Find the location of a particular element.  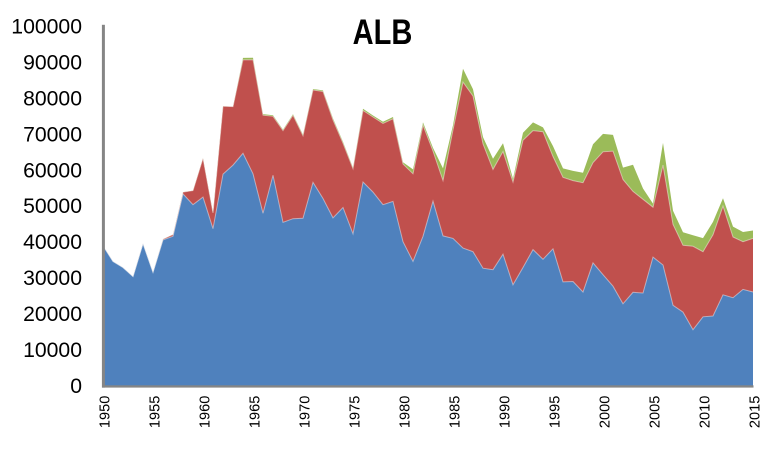

svg-text: 1960 is located at coordinates (206, 412).